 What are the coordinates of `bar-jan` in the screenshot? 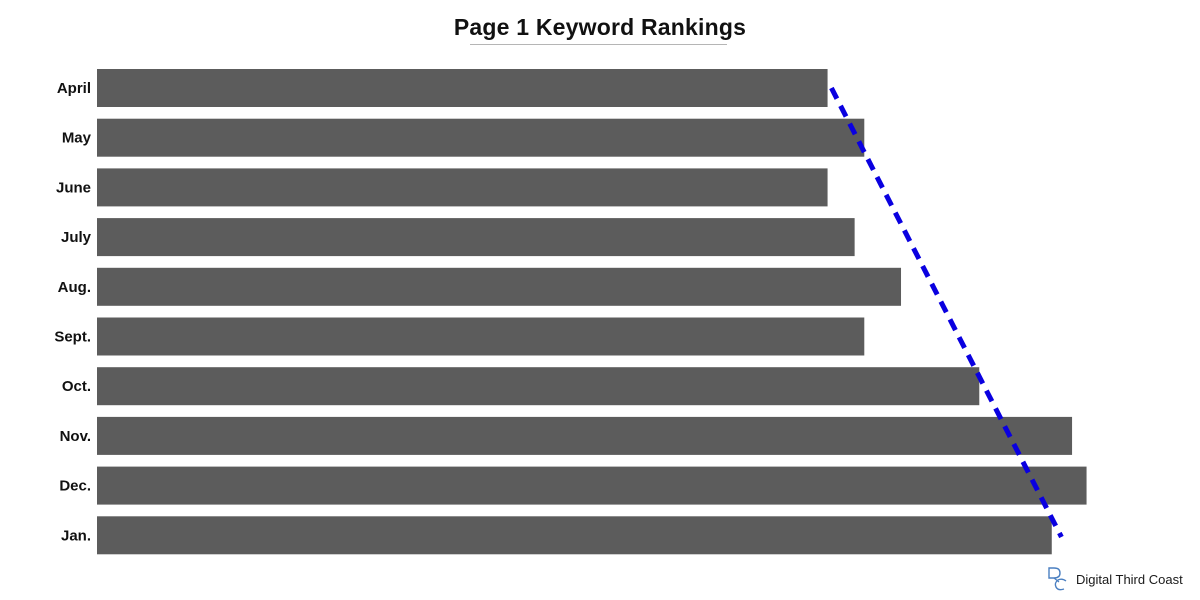 It's located at (574, 535).